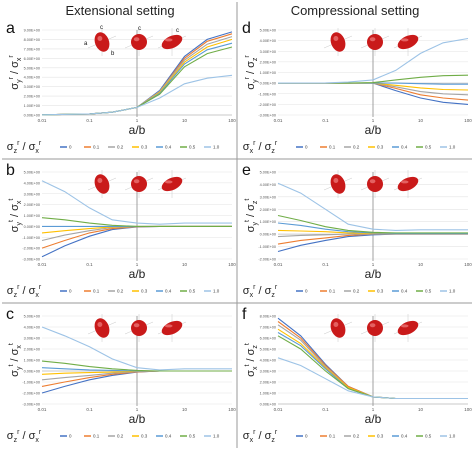 Image resolution: width=474 pixels, height=450 pixels. I want to click on svg-text: σyr / σzr, so click(251, 72).